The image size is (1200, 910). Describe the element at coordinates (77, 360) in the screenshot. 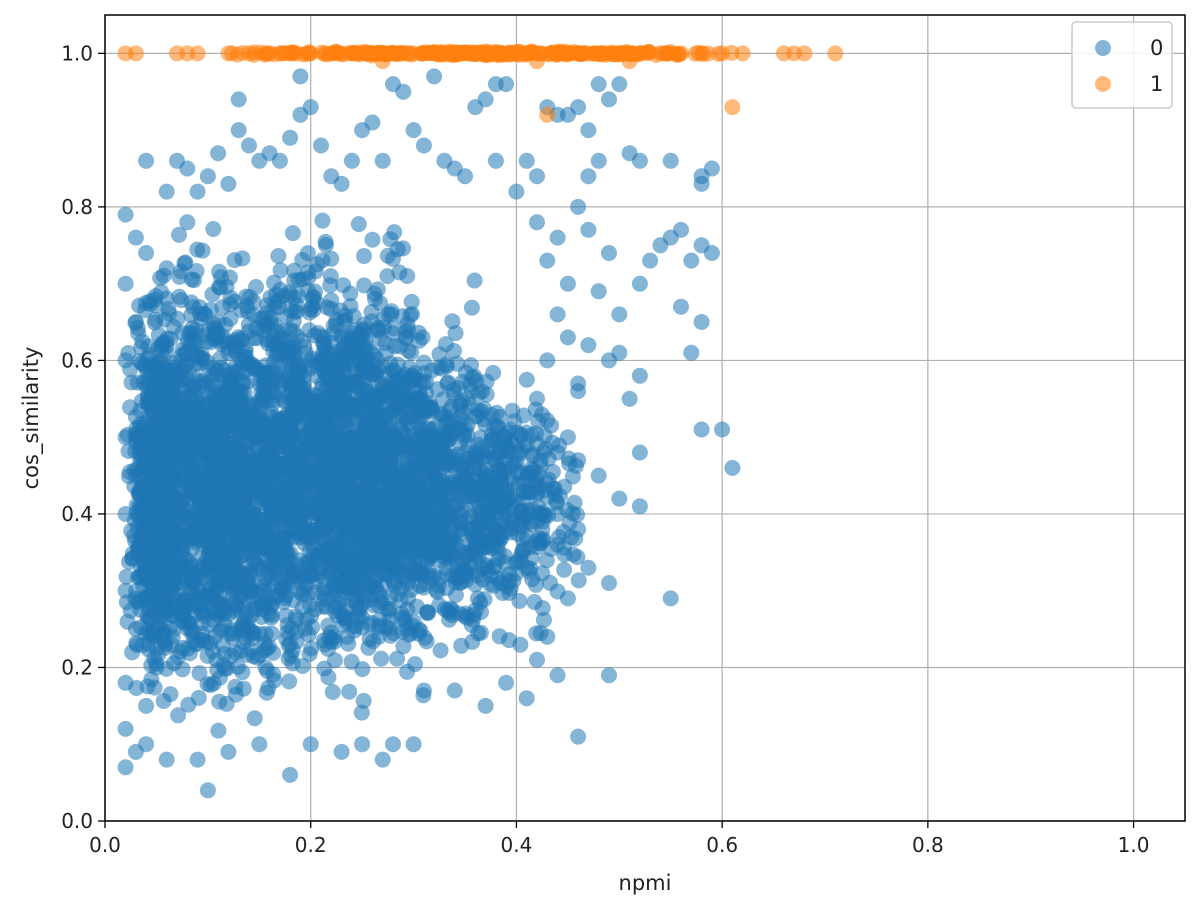

I see `y-tick-label: 0.6` at that location.